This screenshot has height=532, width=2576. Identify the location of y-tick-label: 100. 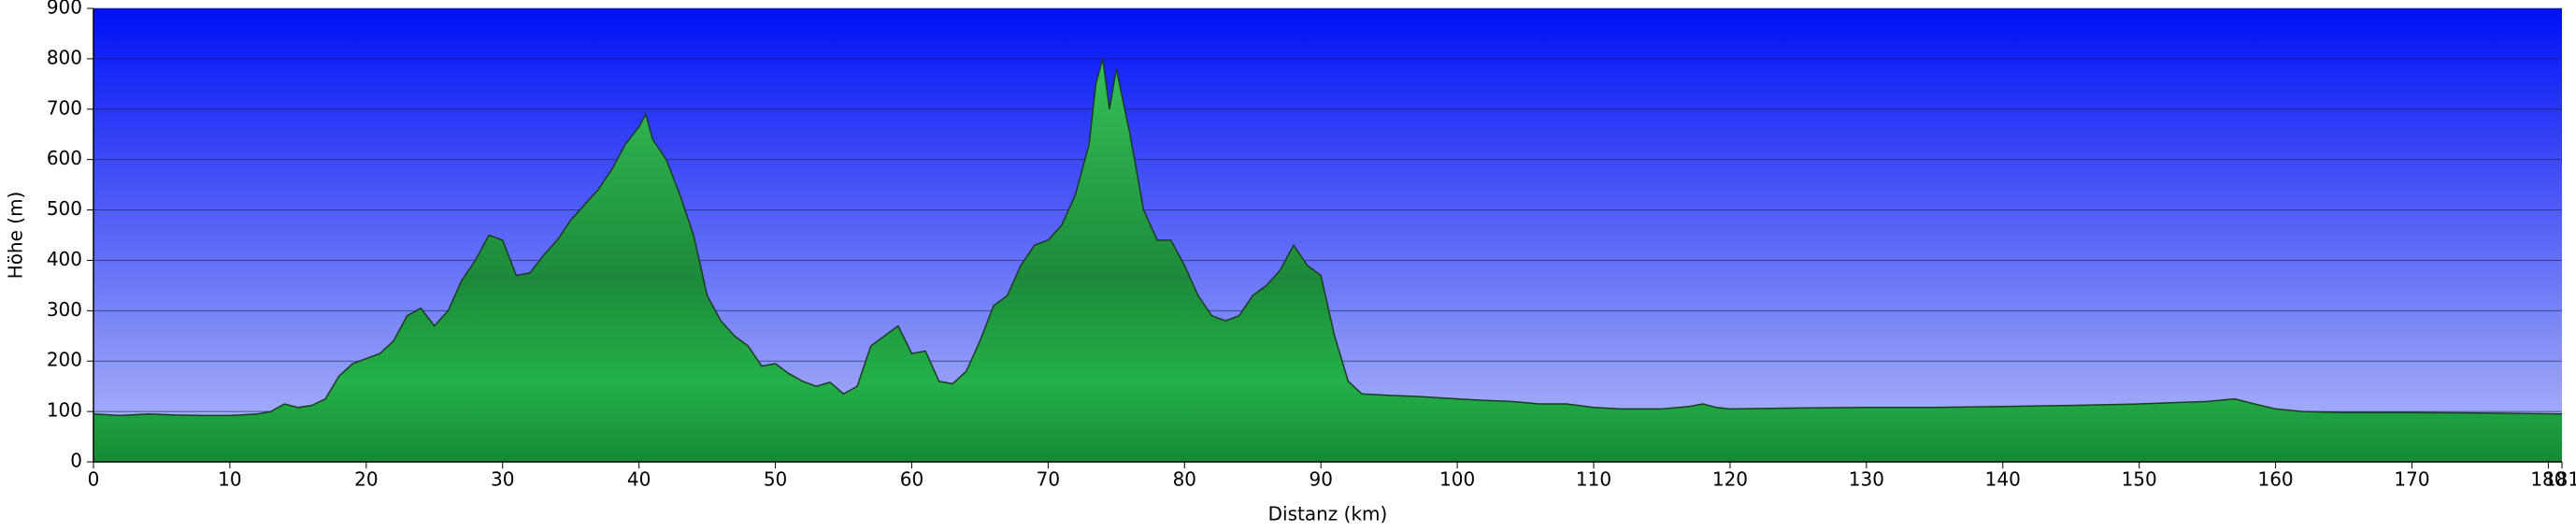
(64, 410).